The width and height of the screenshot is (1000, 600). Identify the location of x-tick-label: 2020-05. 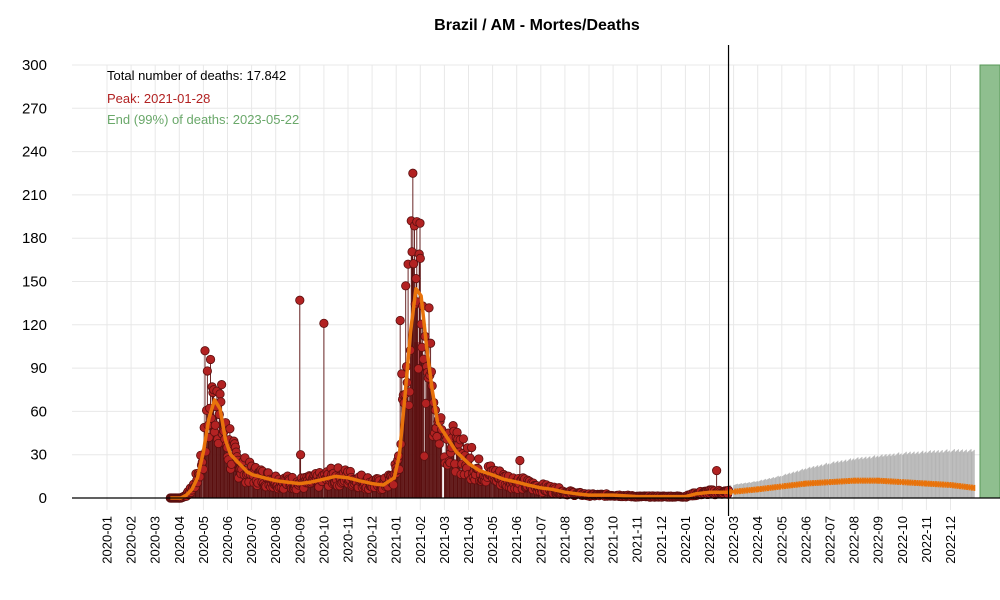
(203, 540).